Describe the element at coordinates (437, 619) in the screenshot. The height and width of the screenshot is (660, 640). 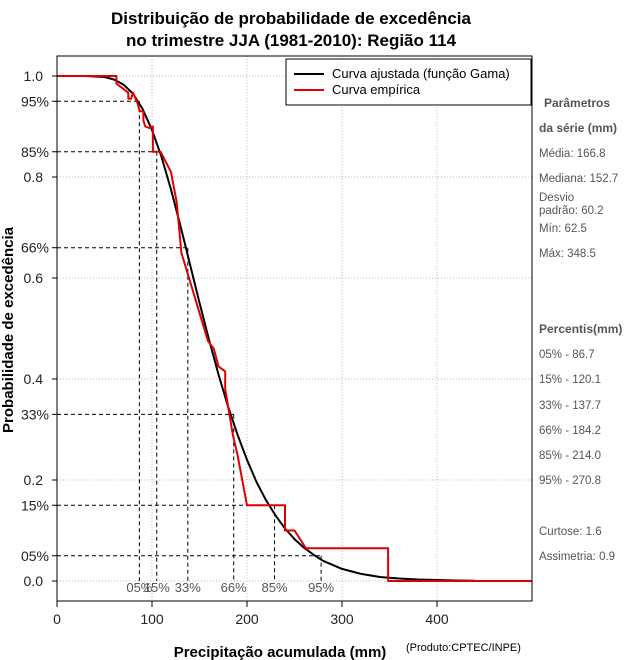
I see `x-tick-label: 400` at that location.